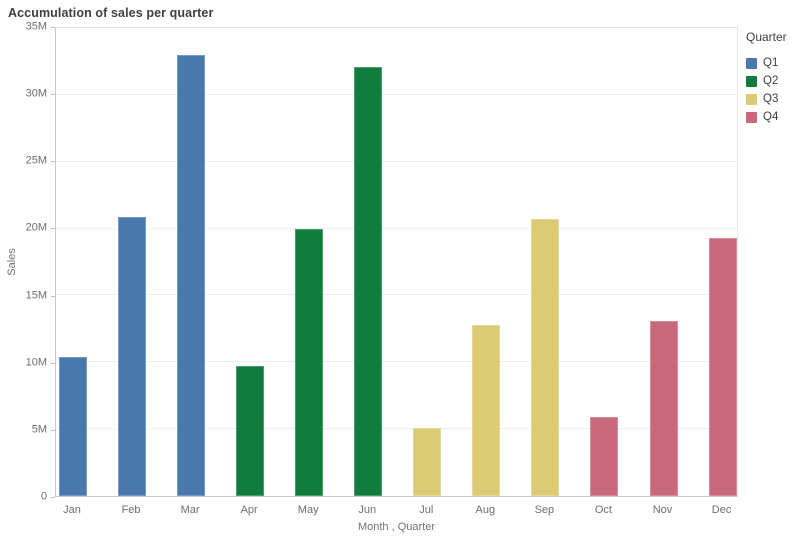 The image size is (799, 544). What do you see at coordinates (36, 26) in the screenshot?
I see `y-axis-tick-label: 35M` at bounding box center [36, 26].